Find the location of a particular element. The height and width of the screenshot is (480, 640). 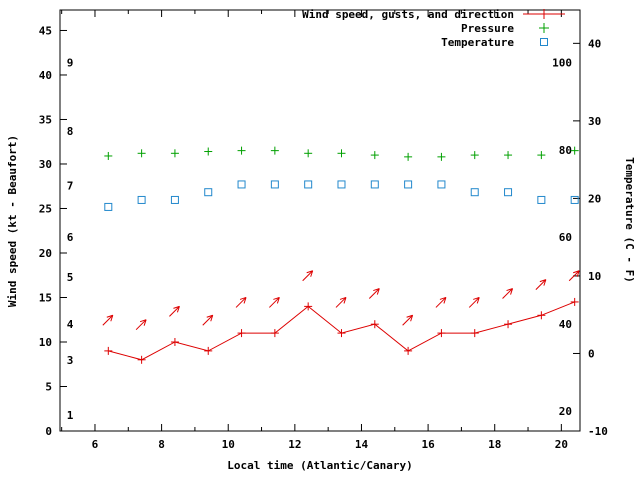

svg-text: 7 is located at coordinates (70, 185).